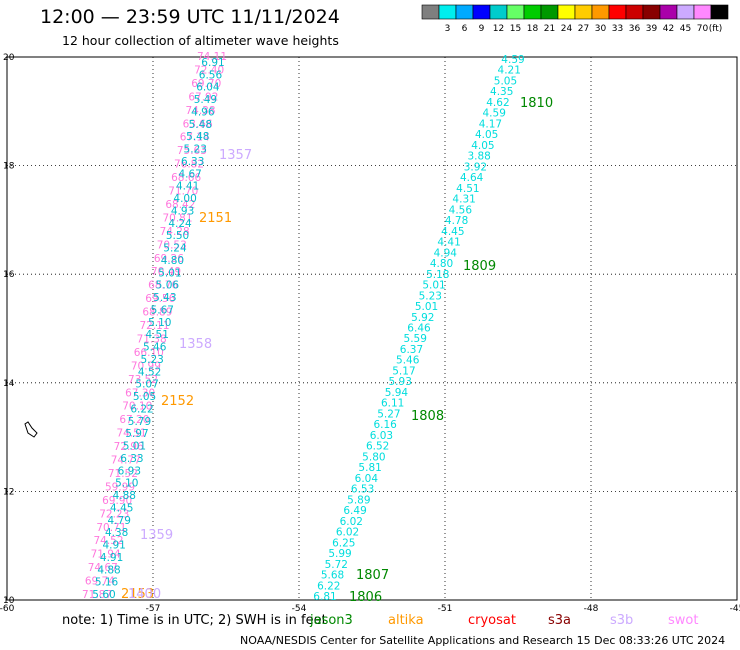 The height and width of the screenshot is (650, 740). Describe the element at coordinates (668, 29) in the screenshot. I see `color-bin-label: 42` at that location.